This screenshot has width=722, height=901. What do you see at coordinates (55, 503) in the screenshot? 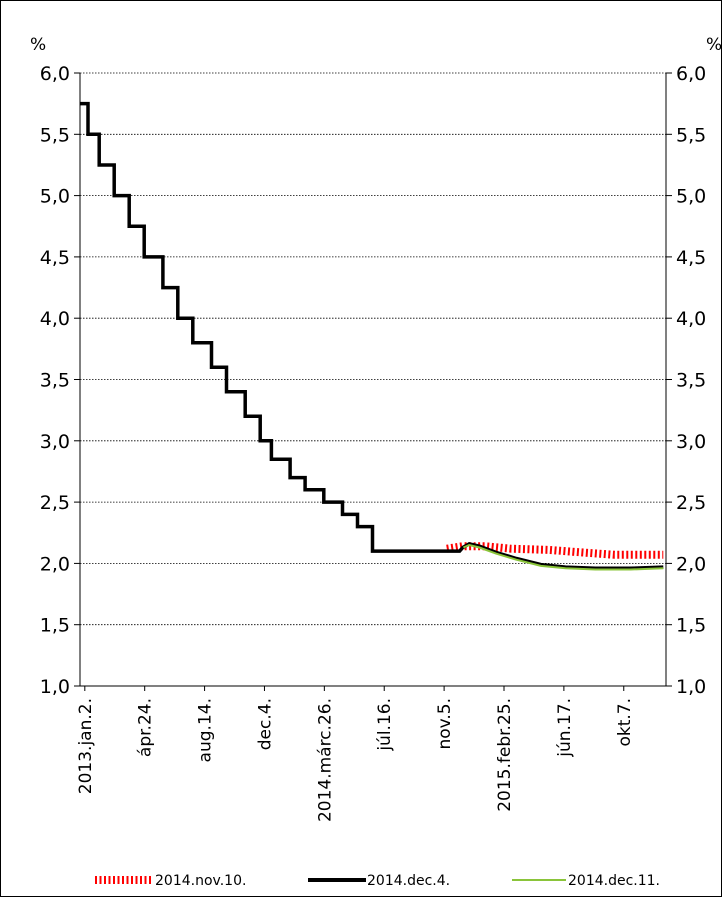
I see `y-tick-label-left: 2,5` at bounding box center [55, 503].